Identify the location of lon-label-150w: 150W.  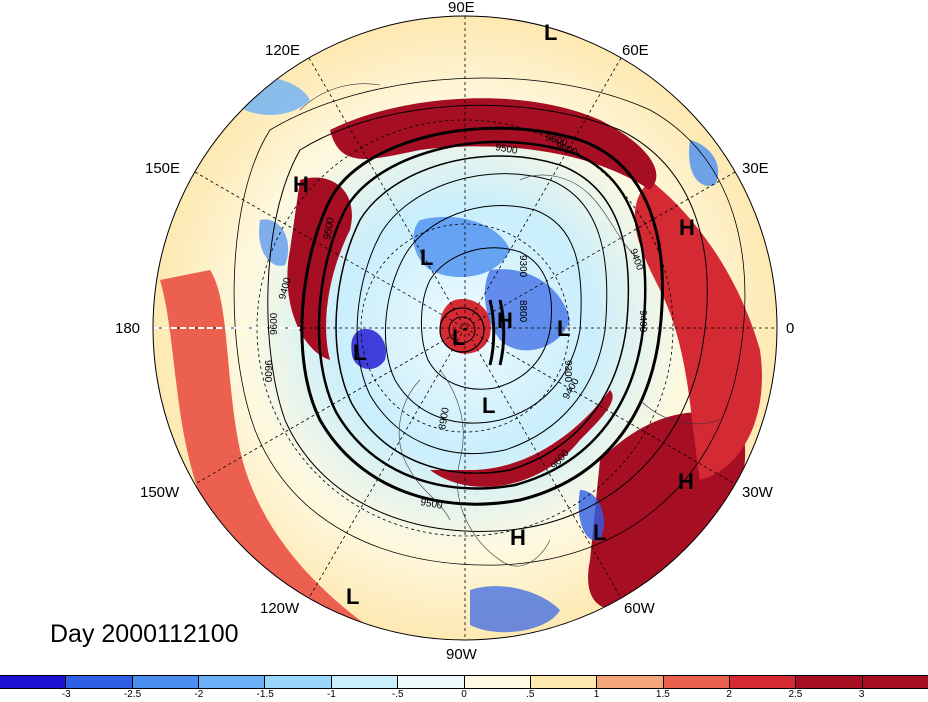
(160, 492).